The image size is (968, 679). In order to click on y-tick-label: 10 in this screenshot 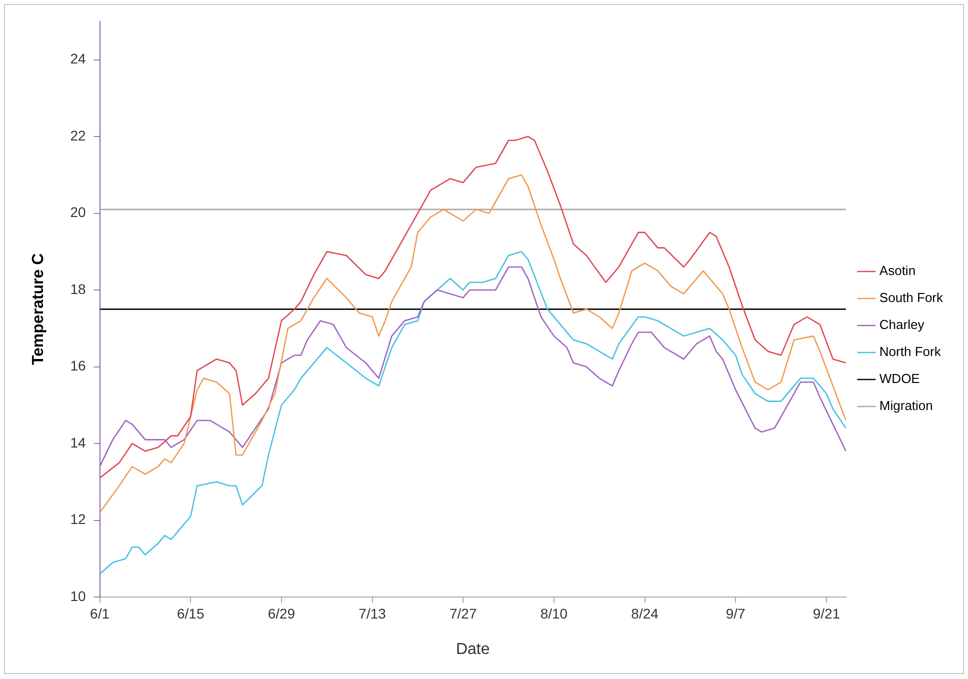, I will do `click(78, 596)`.